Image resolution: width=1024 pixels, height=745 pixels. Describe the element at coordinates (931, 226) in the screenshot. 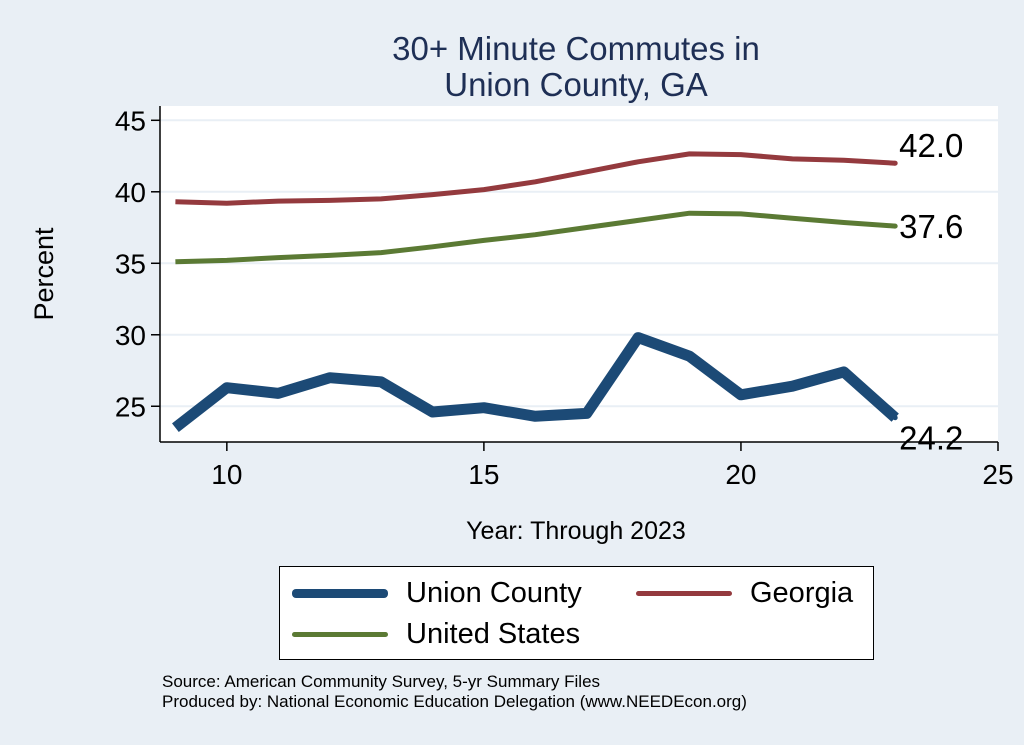

I see `end-label-united-states: 37.6` at that location.